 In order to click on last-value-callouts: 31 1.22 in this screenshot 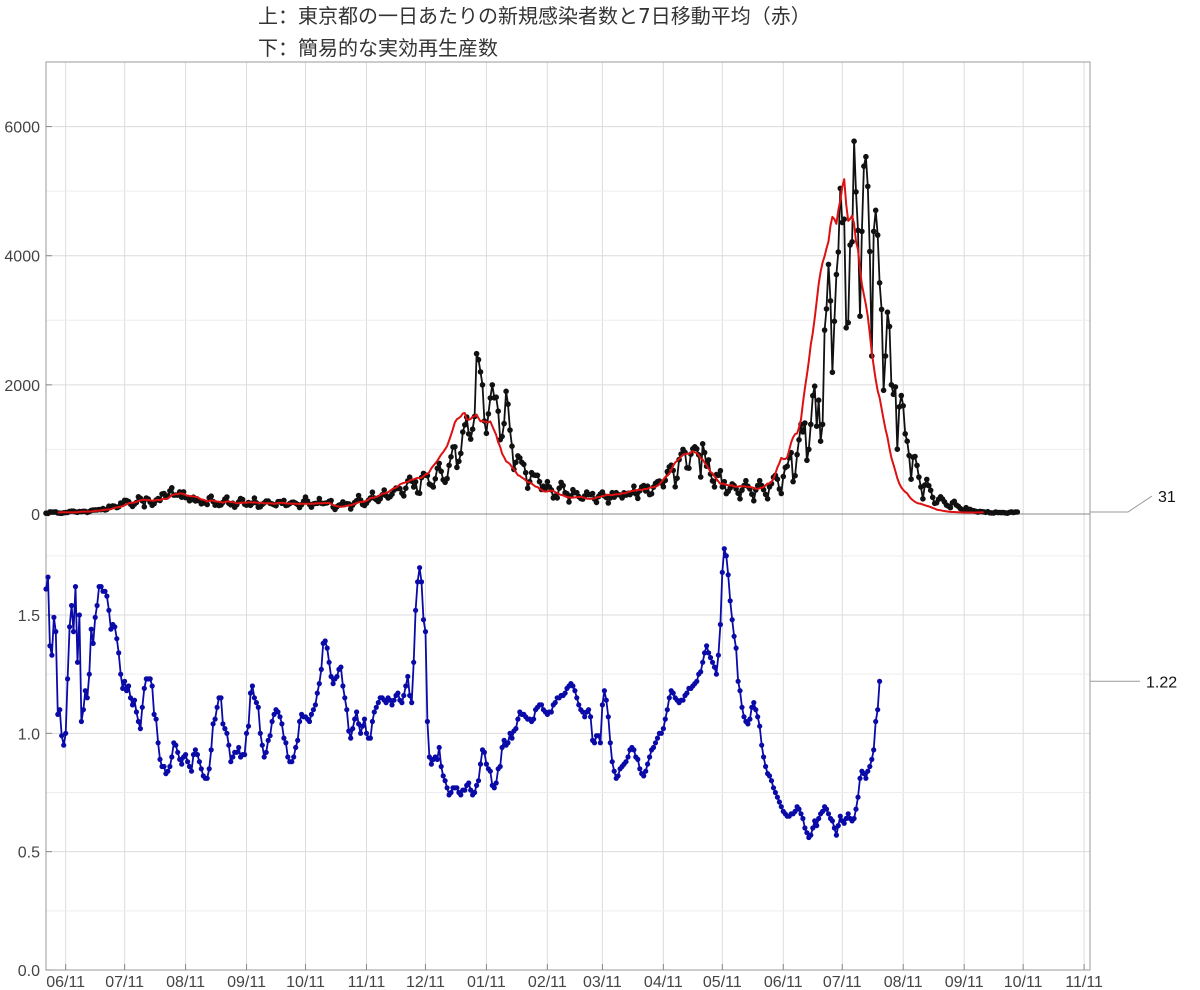, I will do `click(1133, 590)`.